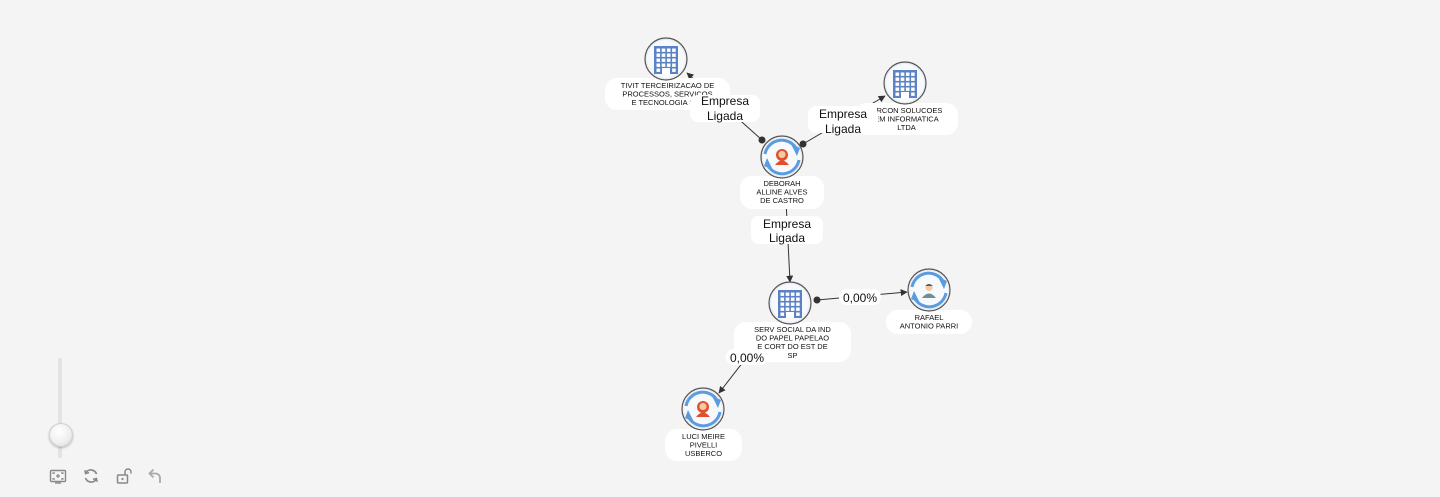  Describe the element at coordinates (124, 476) in the screenshot. I see `unlock-icon` at that location.